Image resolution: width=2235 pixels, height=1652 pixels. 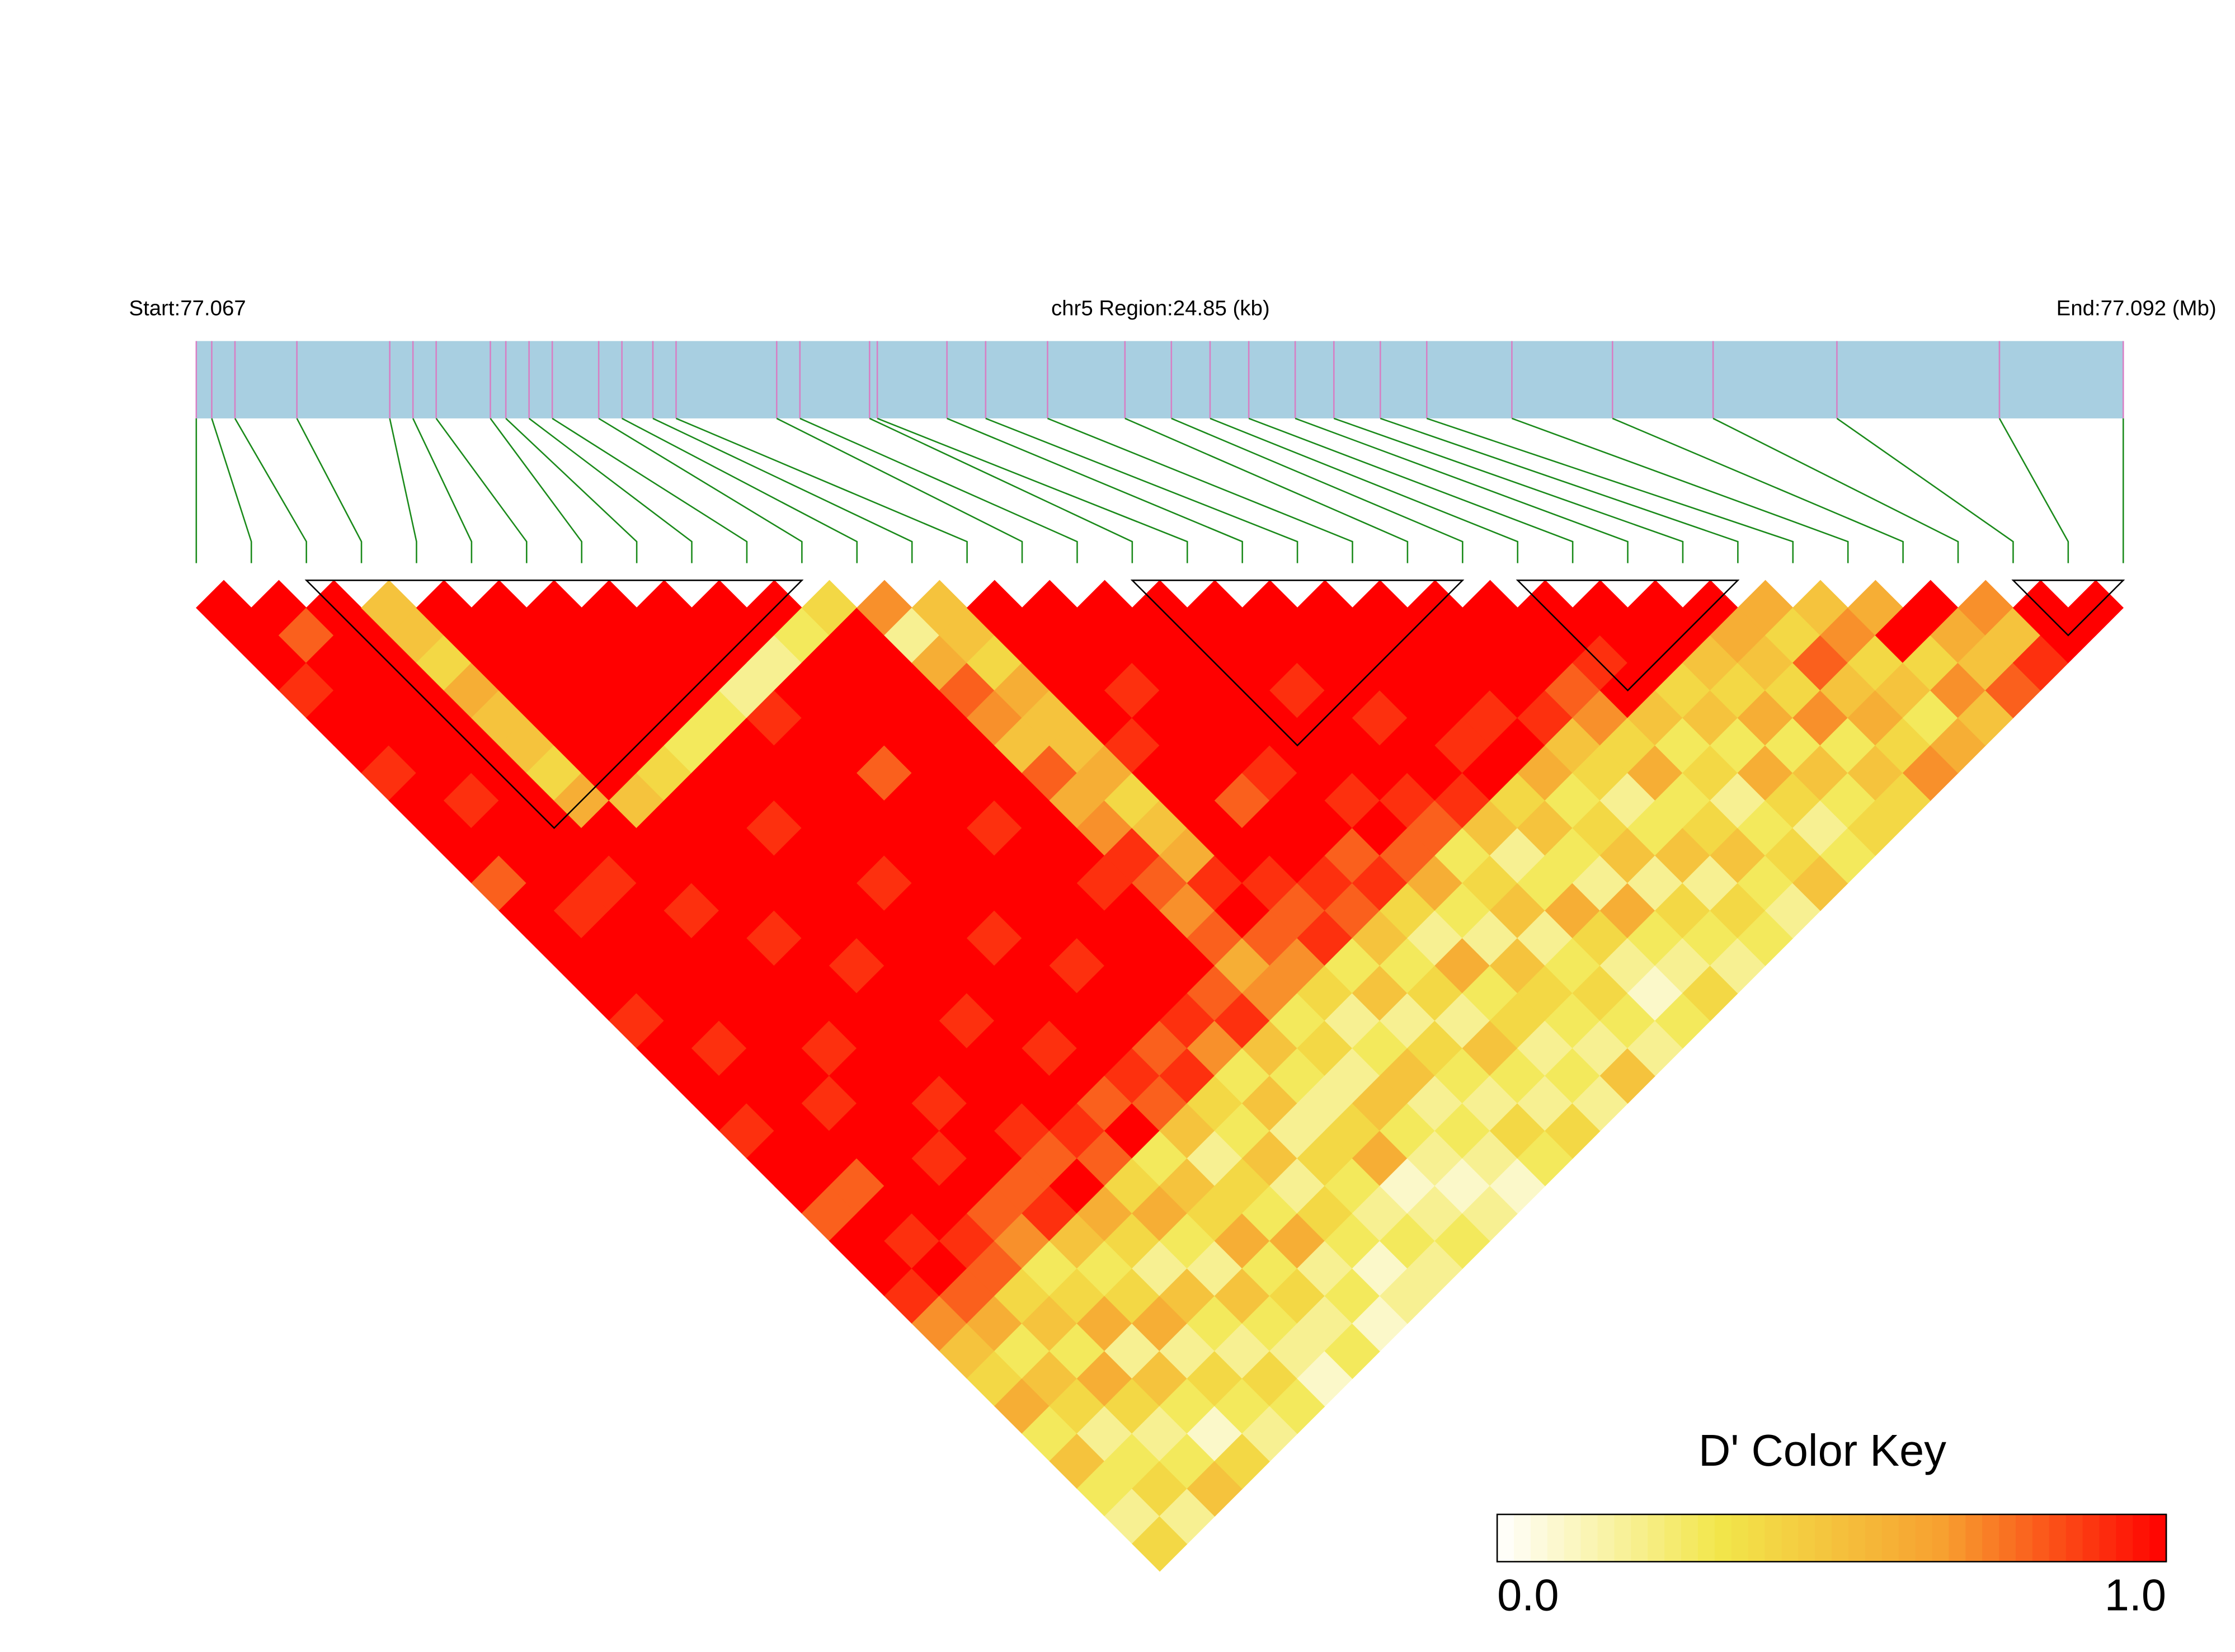 I want to click on color-key-frame, so click(x=1831, y=1537).